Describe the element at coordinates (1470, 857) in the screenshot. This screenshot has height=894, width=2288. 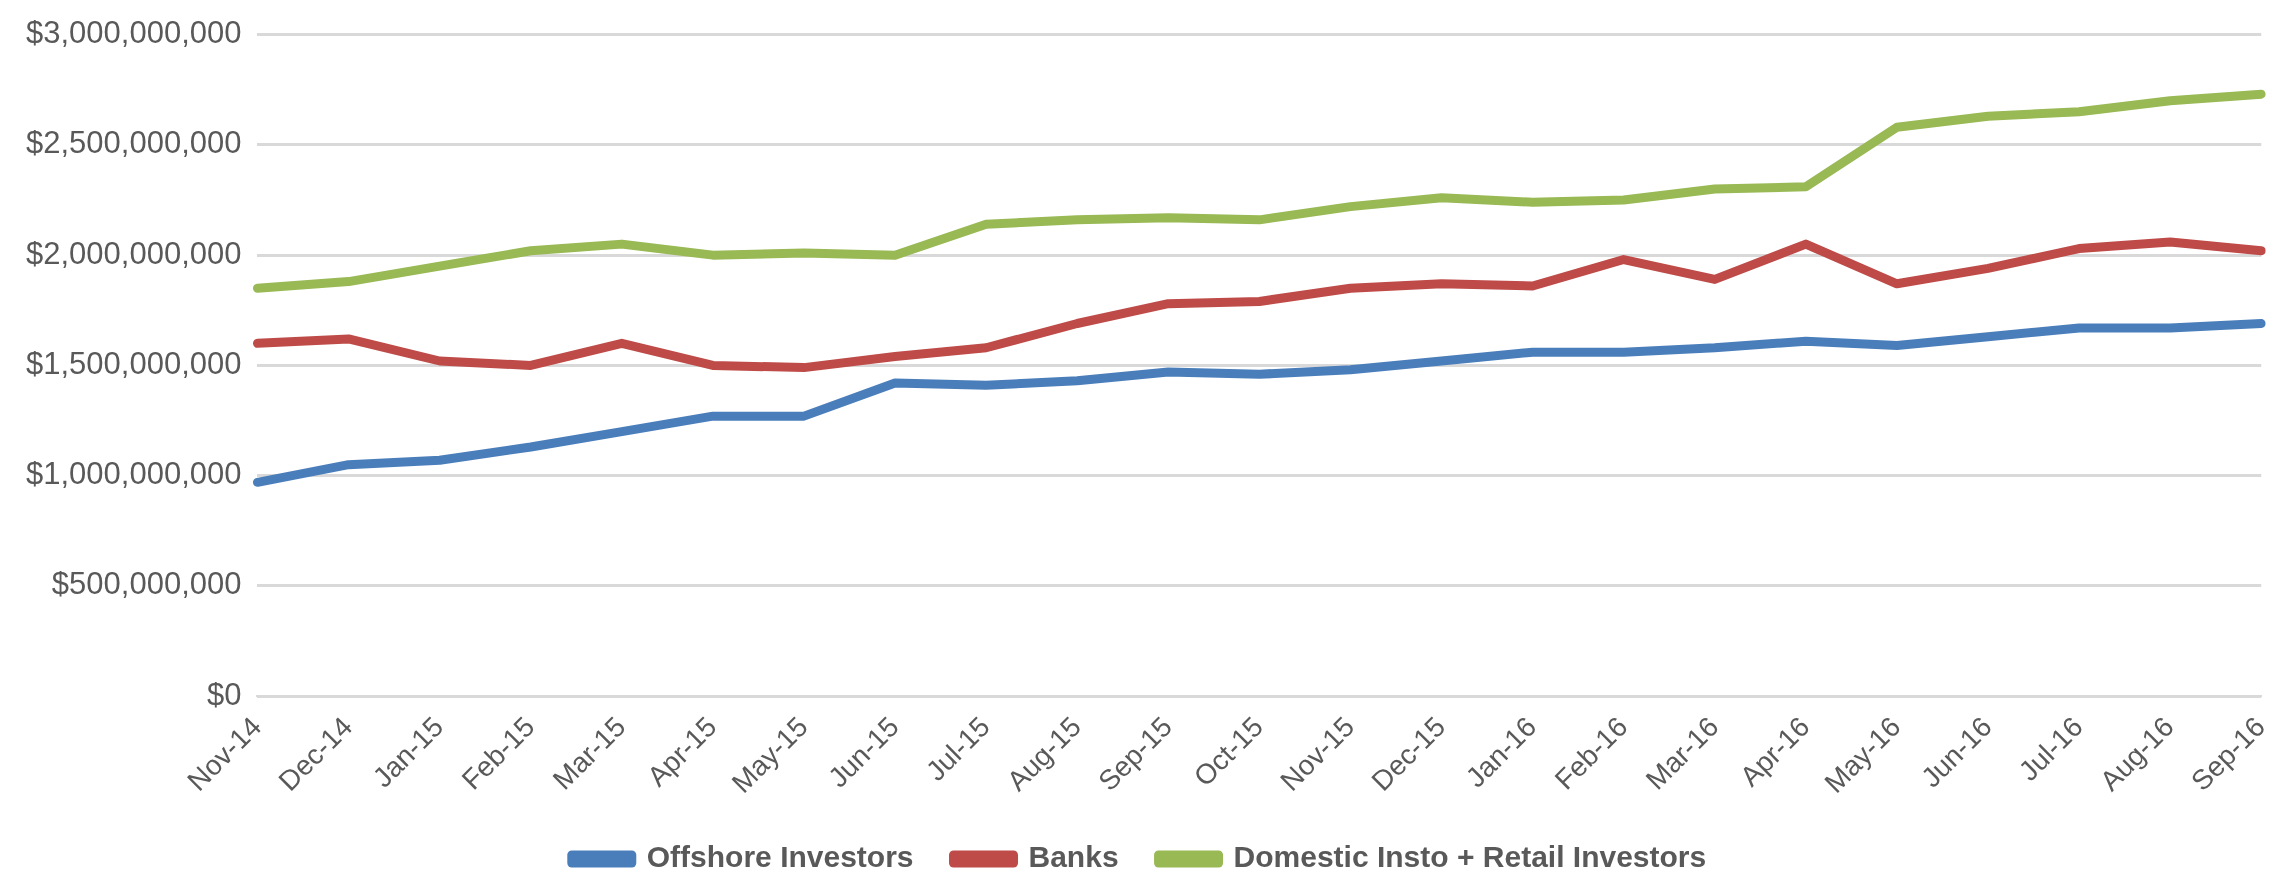
I see `legend-label: Domestic Insto + Retail Investors` at that location.